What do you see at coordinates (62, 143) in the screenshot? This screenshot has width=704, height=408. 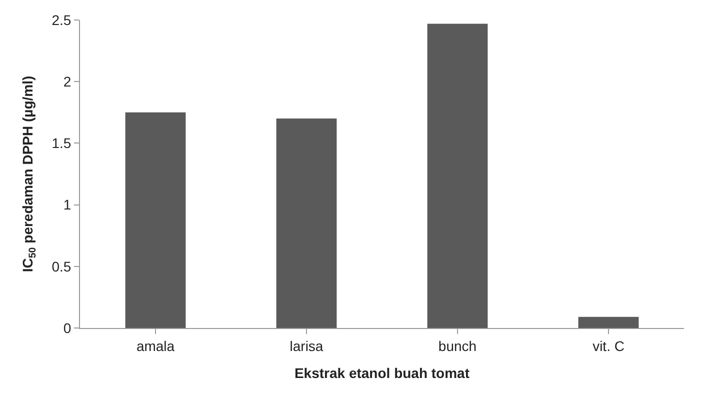 I see `y-tick-label: 1.5` at bounding box center [62, 143].